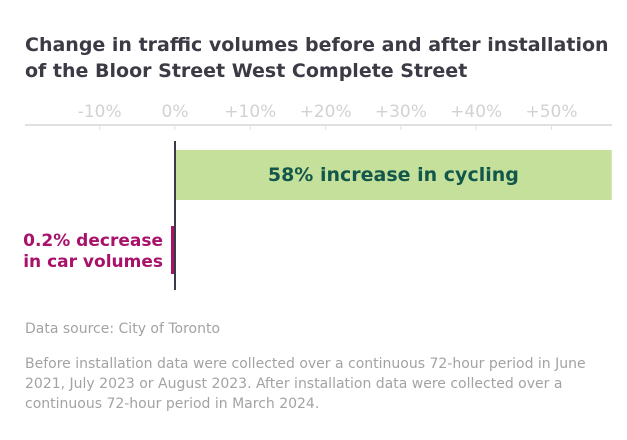 This screenshot has width=627, height=440. Describe the element at coordinates (401, 112) in the screenshot. I see `x-tick-label: +30%` at that location.